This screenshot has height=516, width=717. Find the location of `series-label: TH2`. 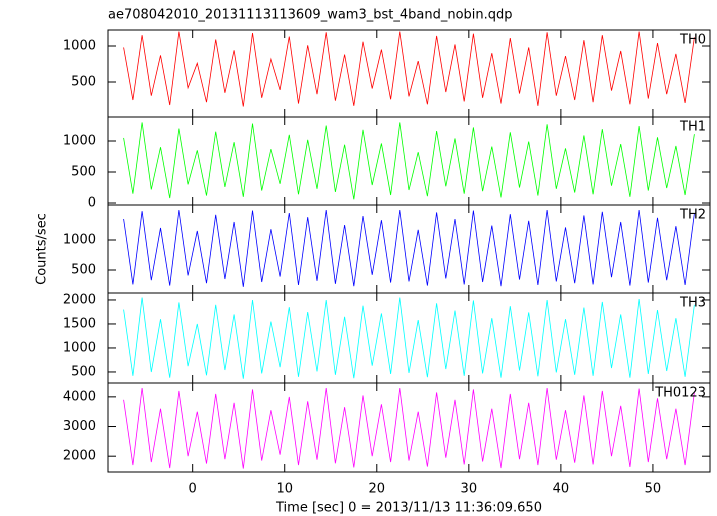

series-label: TH2 is located at coordinates (692, 215).